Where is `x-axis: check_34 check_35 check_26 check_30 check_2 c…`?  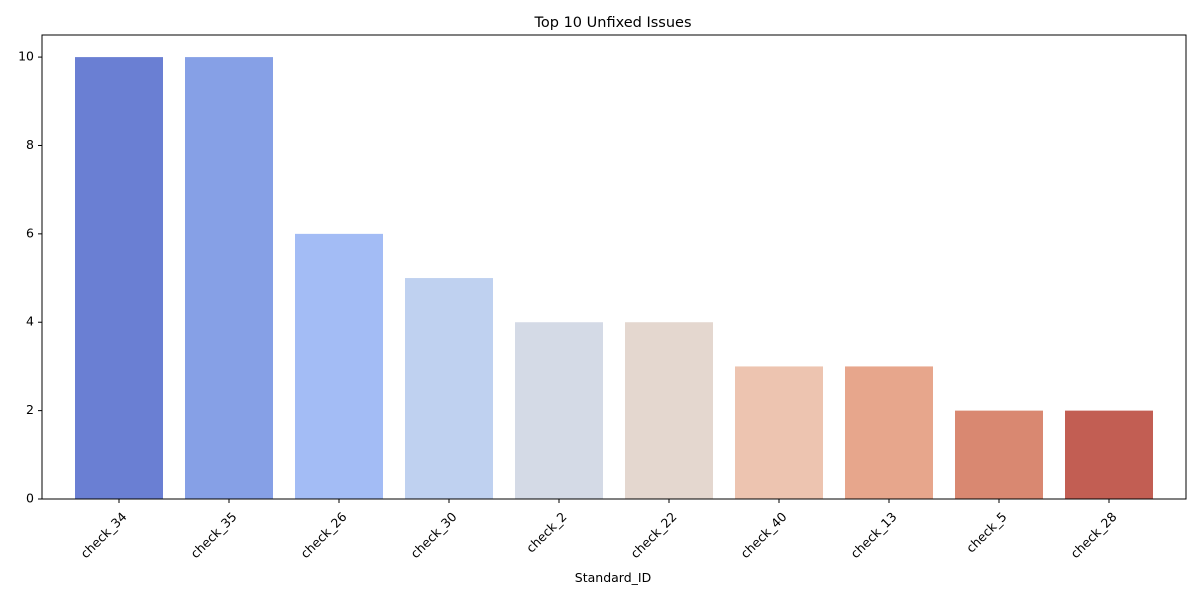 x-axis: check_34 check_35 check_26 check_30 check_2 c… is located at coordinates (598, 530).